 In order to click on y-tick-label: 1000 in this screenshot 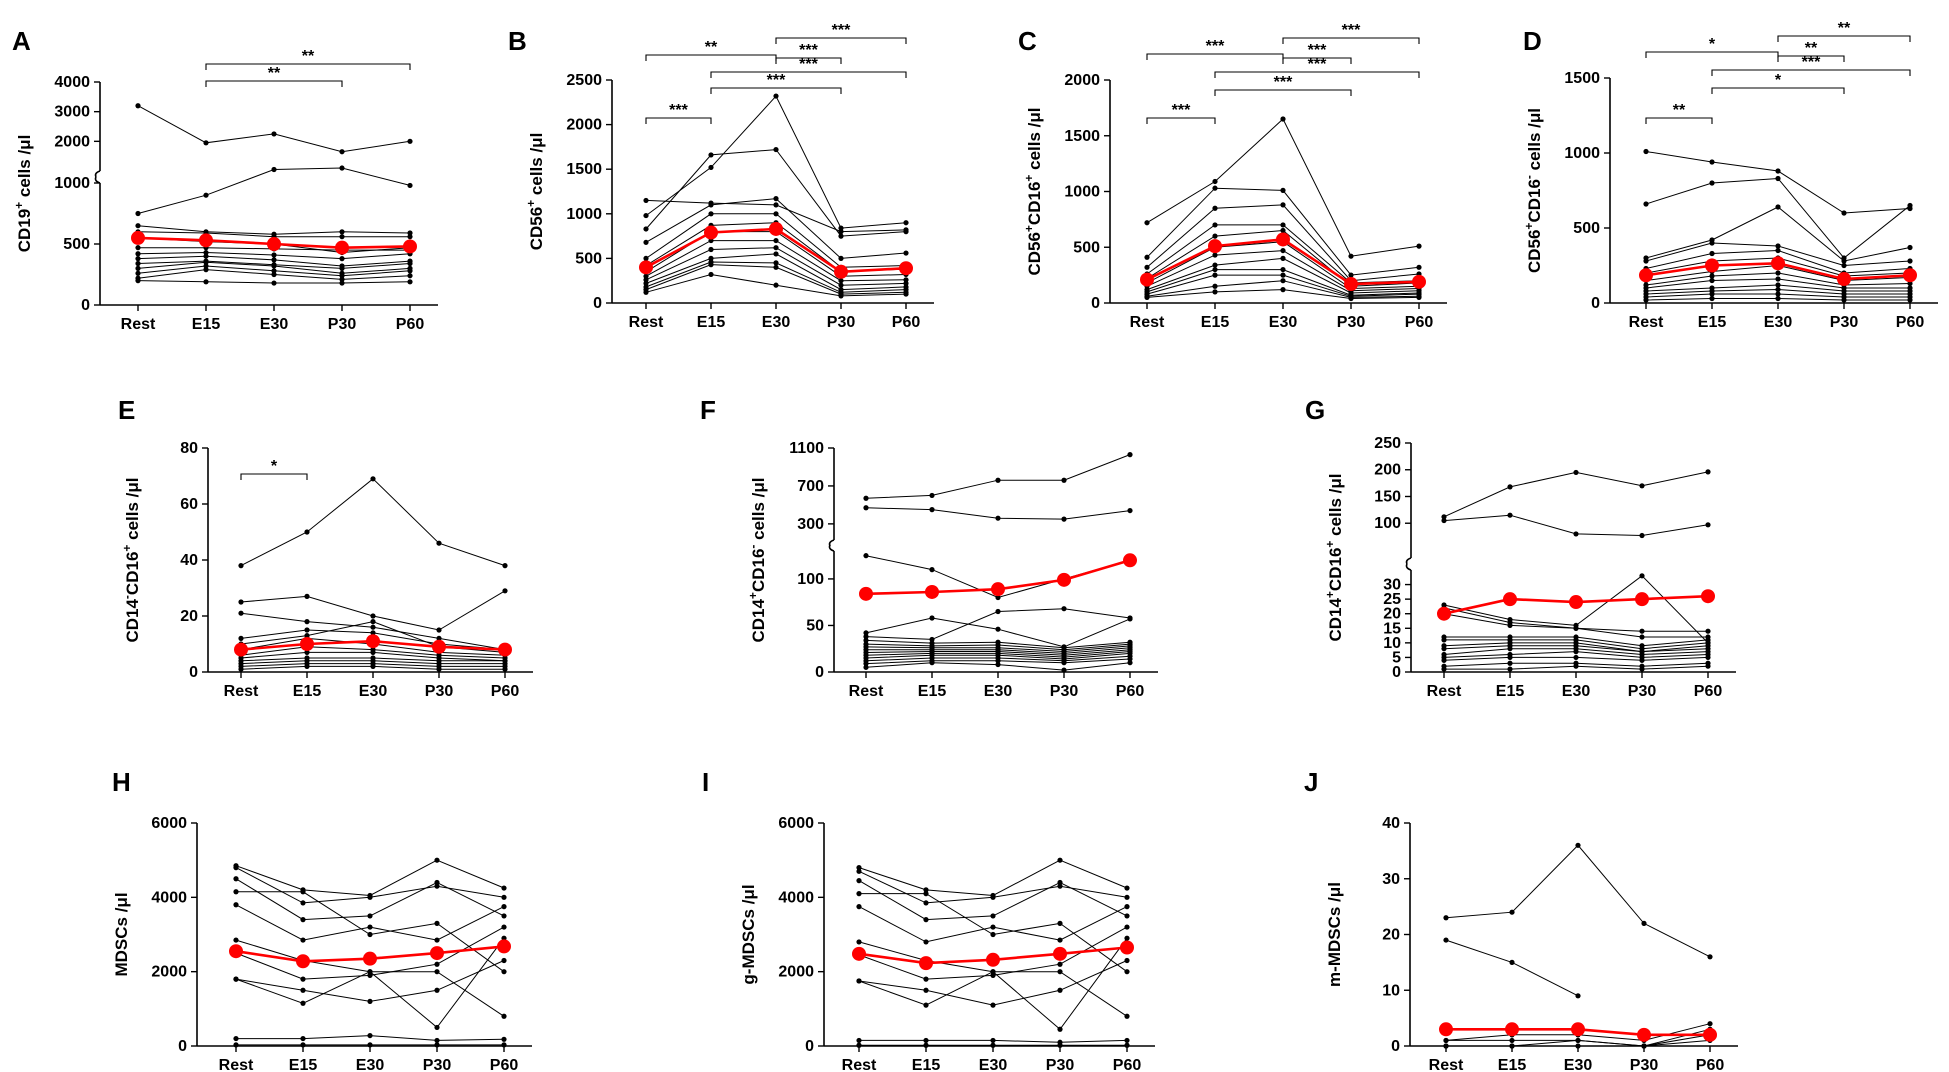, I will do `click(584, 214)`.